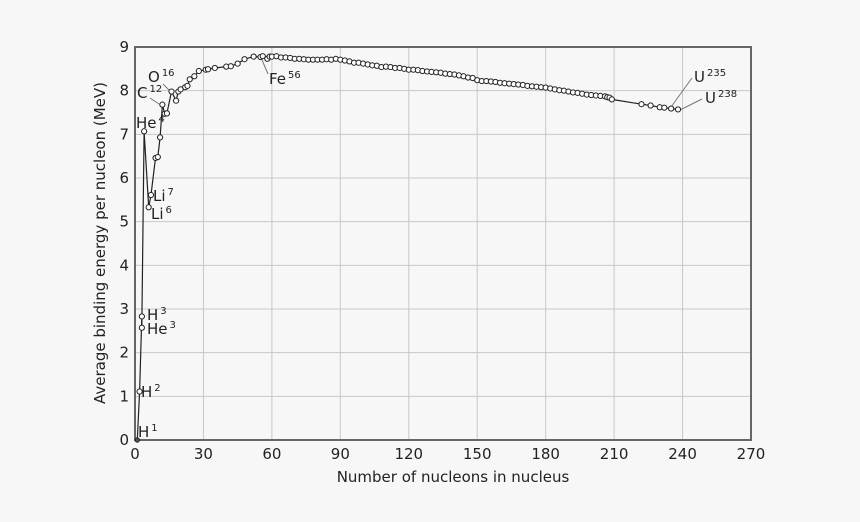 The height and width of the screenshot is (522, 860). Describe the element at coordinates (682, 454) in the screenshot. I see `x-tick-label: 240` at that location.